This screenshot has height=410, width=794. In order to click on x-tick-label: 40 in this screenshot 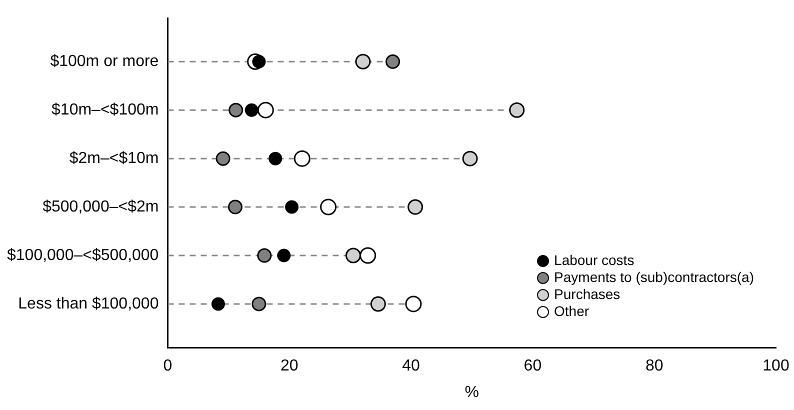, I will do `click(411, 366)`.